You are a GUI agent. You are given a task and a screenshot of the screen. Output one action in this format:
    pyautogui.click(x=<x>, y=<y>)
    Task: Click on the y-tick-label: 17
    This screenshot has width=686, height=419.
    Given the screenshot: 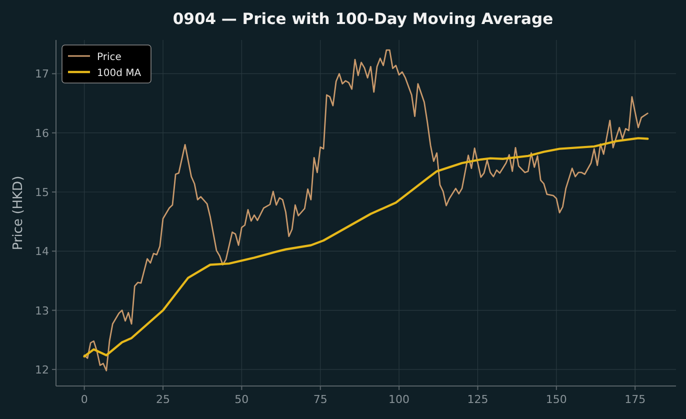 What is the action you would take?
    pyautogui.click(x=42, y=74)
    